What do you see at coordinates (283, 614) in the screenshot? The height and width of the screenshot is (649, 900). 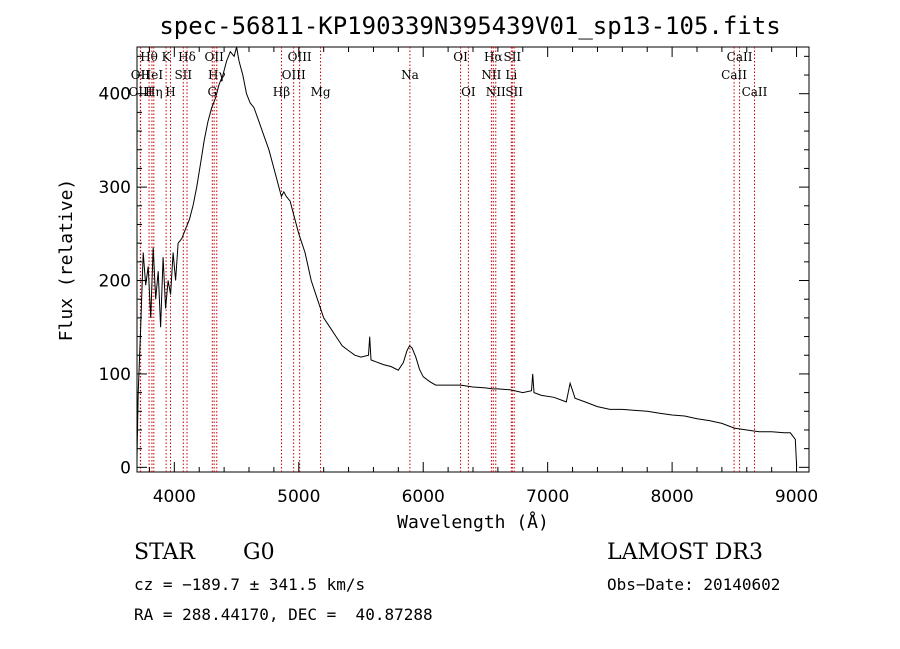 I see `coordinates-text: RA = 288.44170, DEC = 40.87288` at bounding box center [283, 614].